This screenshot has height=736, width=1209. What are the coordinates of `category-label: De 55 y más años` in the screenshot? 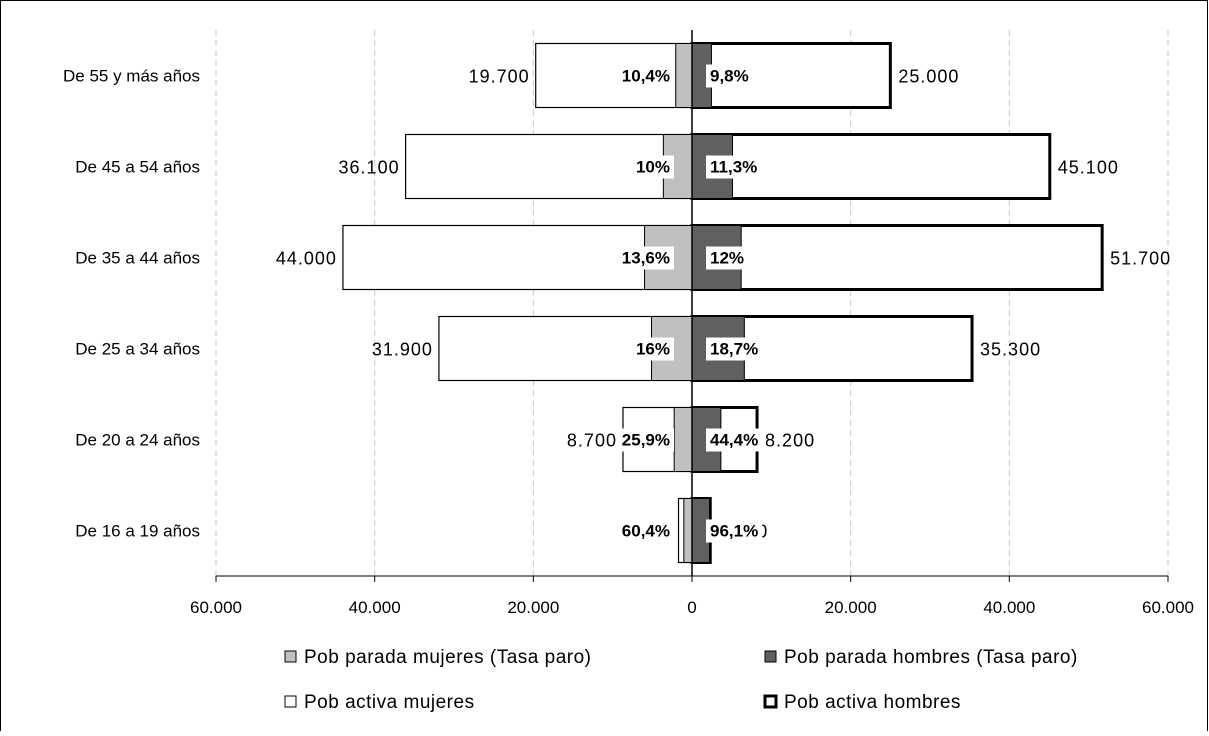 It's located at (131, 76).